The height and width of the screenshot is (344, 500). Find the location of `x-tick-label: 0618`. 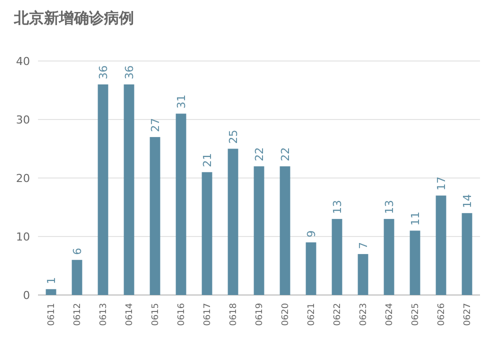

x-tick-label: 0618 is located at coordinates (234, 314).